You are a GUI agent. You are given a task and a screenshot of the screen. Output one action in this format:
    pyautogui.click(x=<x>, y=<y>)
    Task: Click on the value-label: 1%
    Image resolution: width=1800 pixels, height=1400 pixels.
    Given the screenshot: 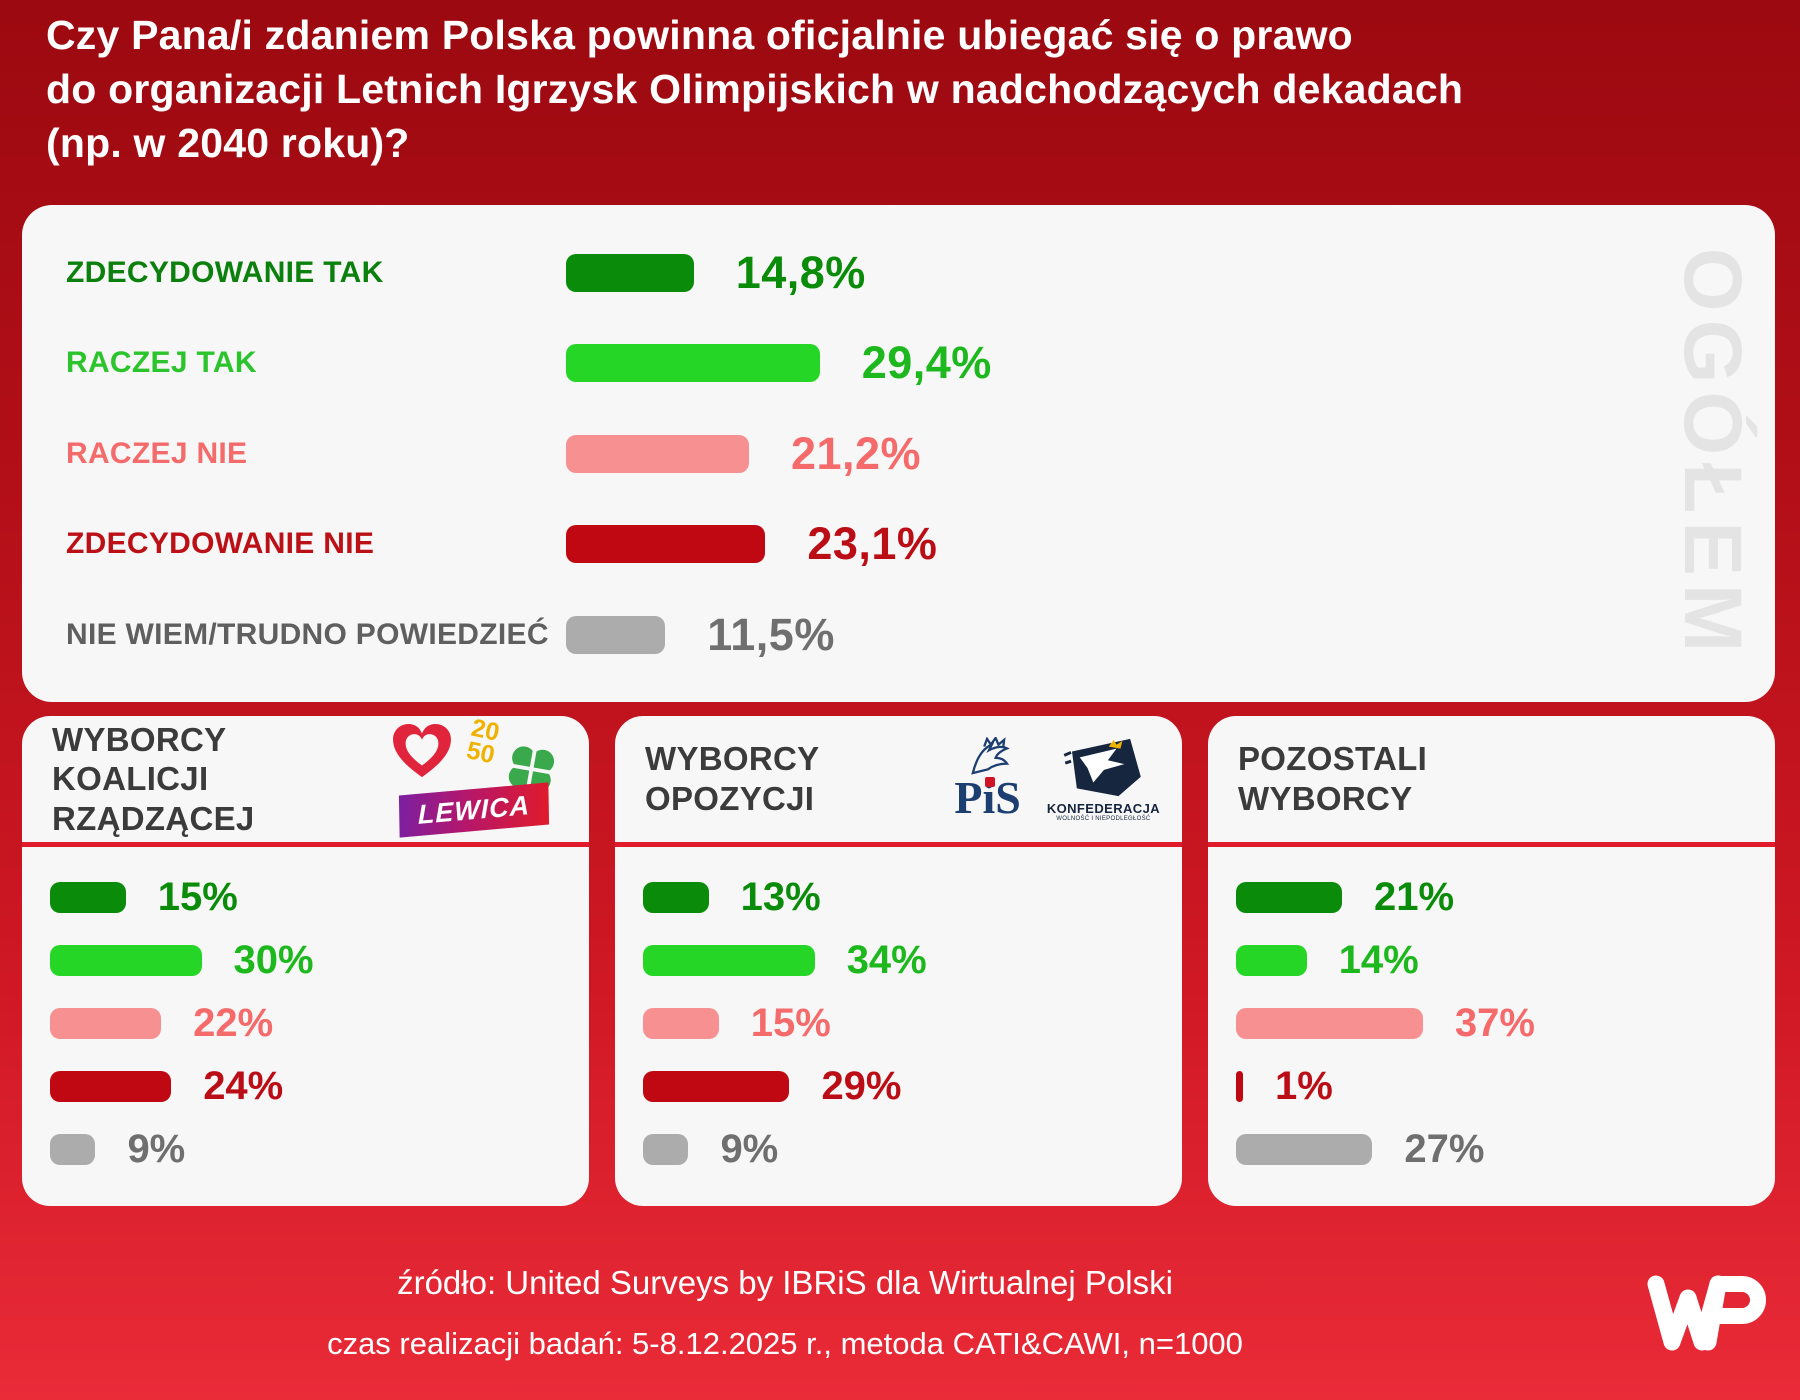 What is the action you would take?
    pyautogui.click(x=1304, y=1086)
    